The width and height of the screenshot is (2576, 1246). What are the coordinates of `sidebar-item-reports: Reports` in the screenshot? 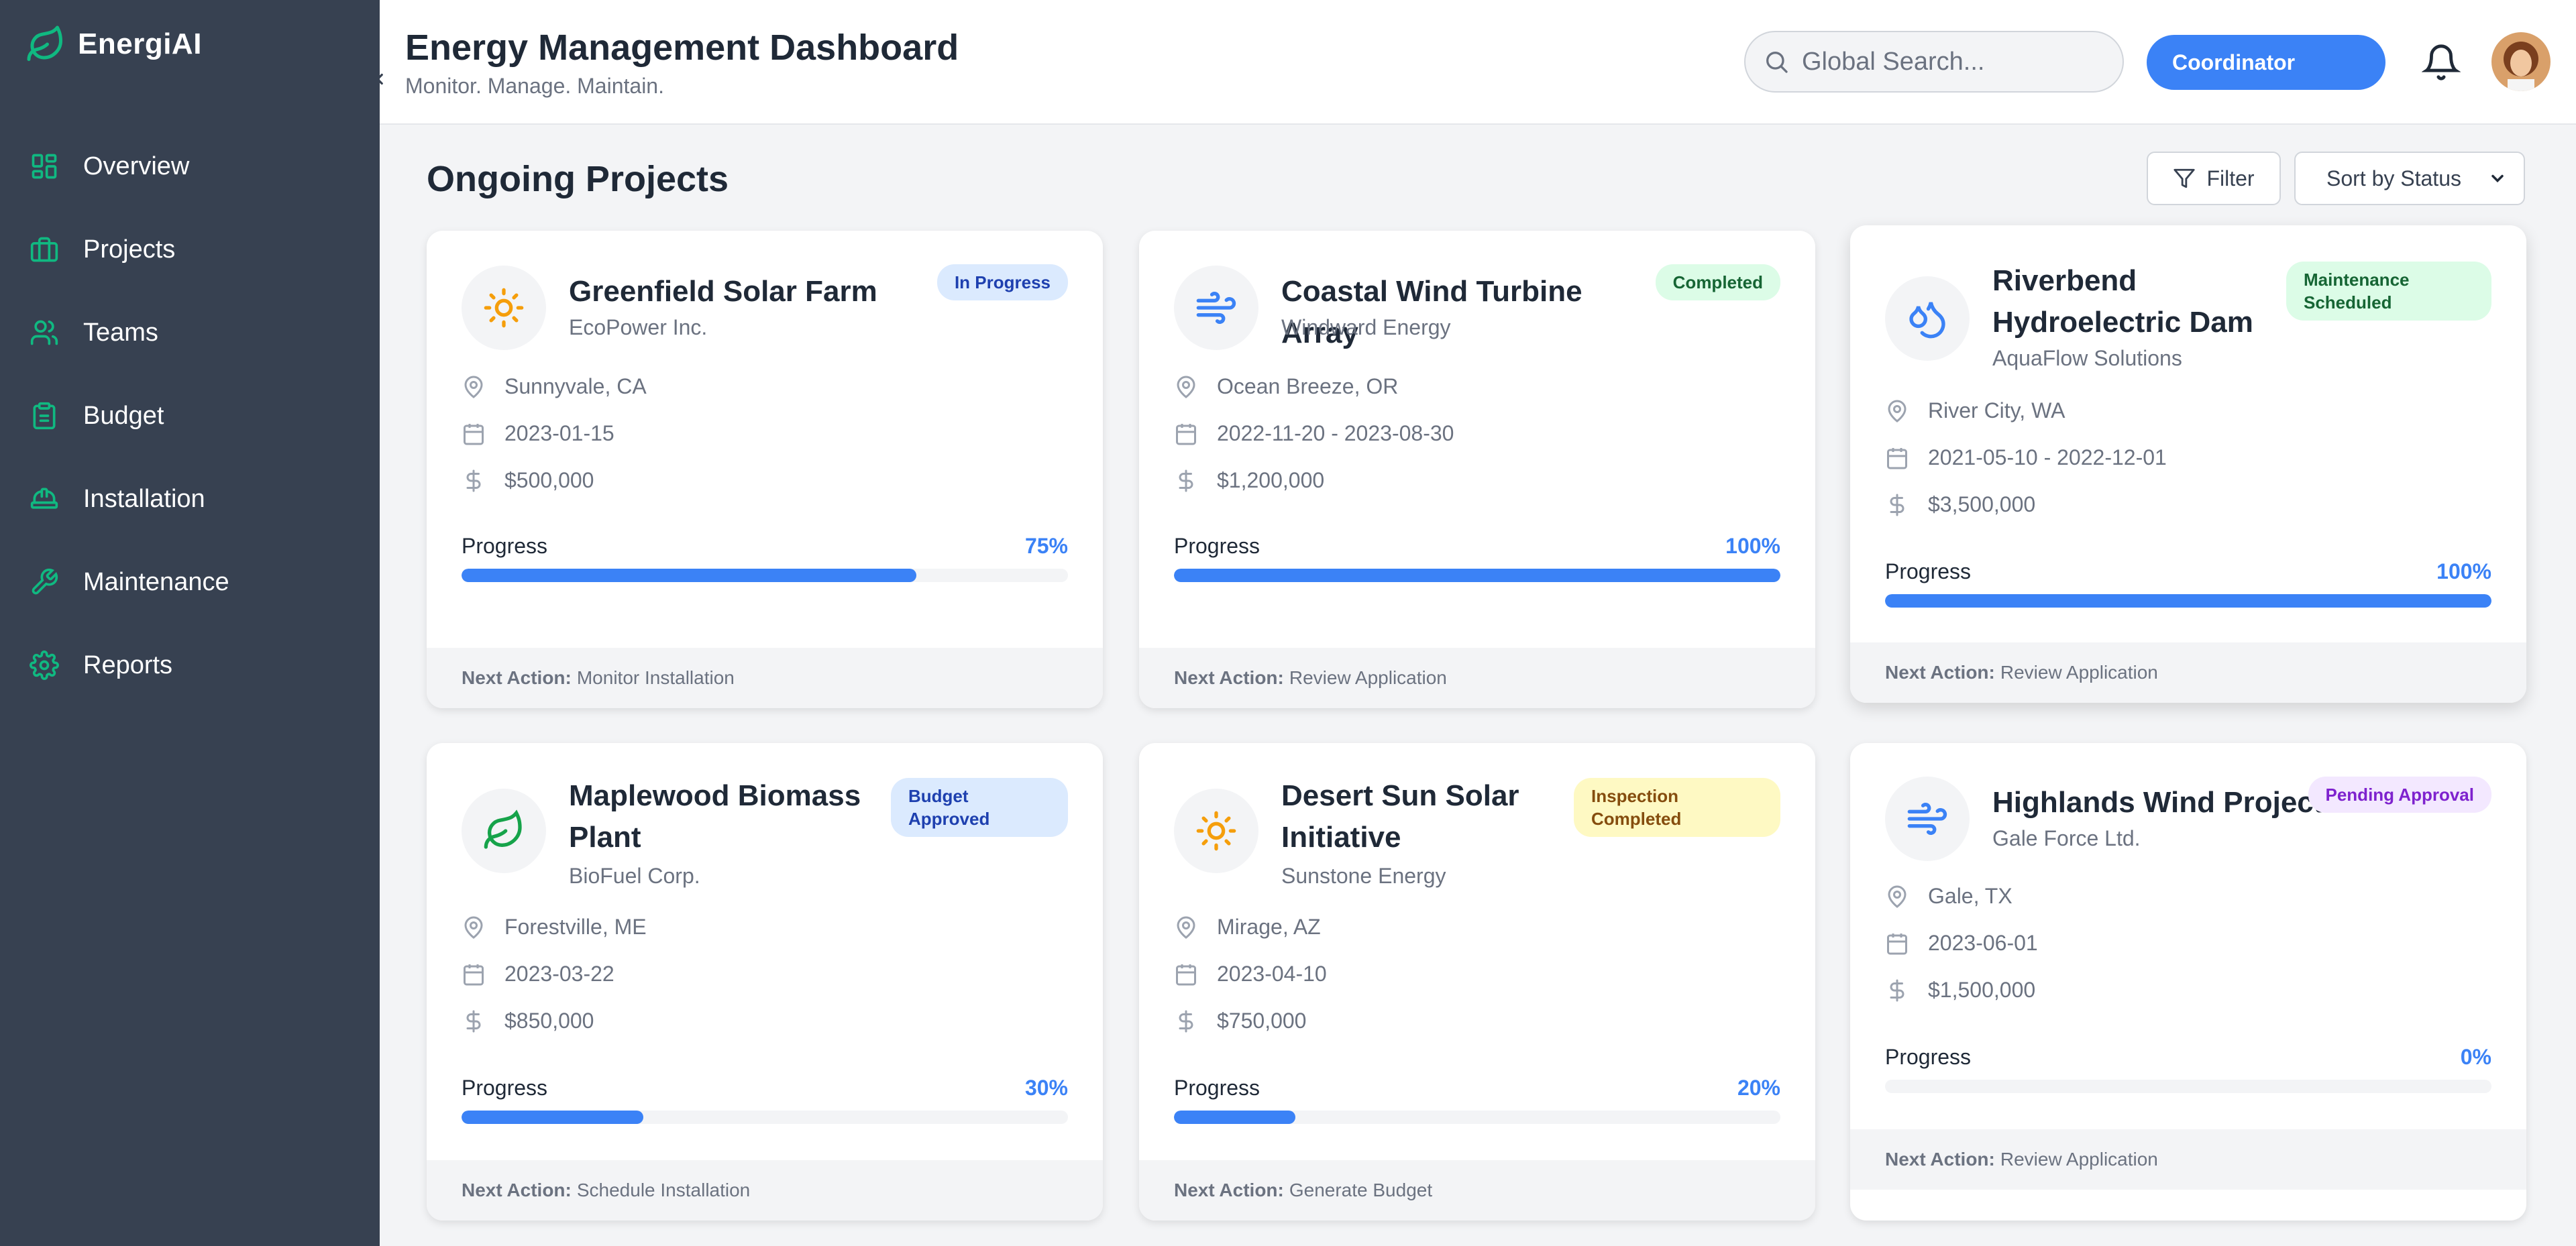 It's located at (190, 665).